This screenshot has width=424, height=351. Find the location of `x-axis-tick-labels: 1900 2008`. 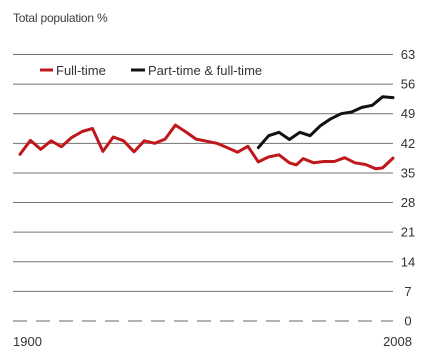

x-axis-tick-labels: 1900 2008 is located at coordinates (212, 341).